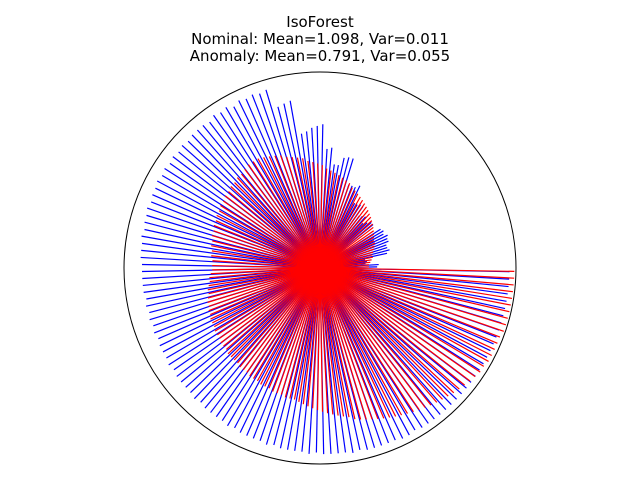  I want to click on chart-title-line-2: Nominal: Mean=1.098, Var=0.011, so click(320, 39).